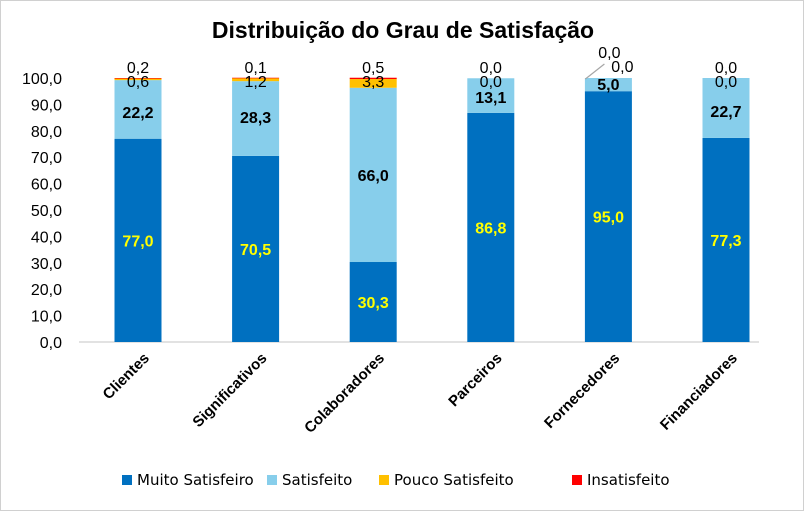 Image resolution: width=804 pixels, height=512 pixels. I want to click on data-label: 13,1, so click(490, 98).